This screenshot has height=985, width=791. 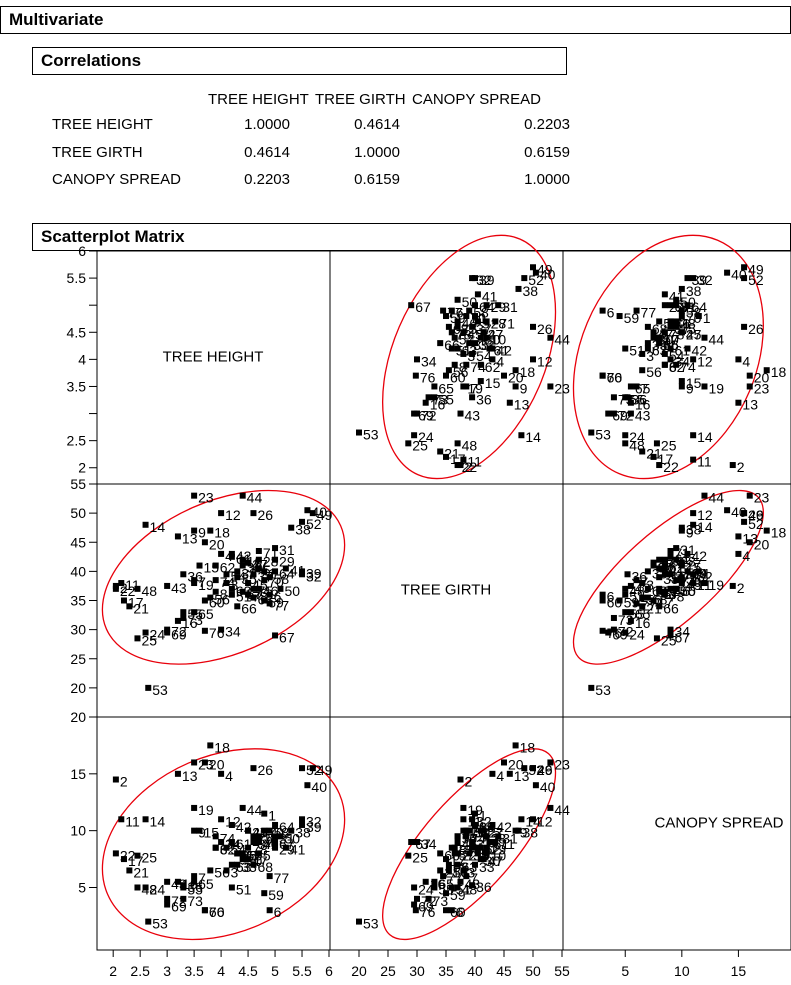 I want to click on point-label: 47, so click(x=496, y=861).